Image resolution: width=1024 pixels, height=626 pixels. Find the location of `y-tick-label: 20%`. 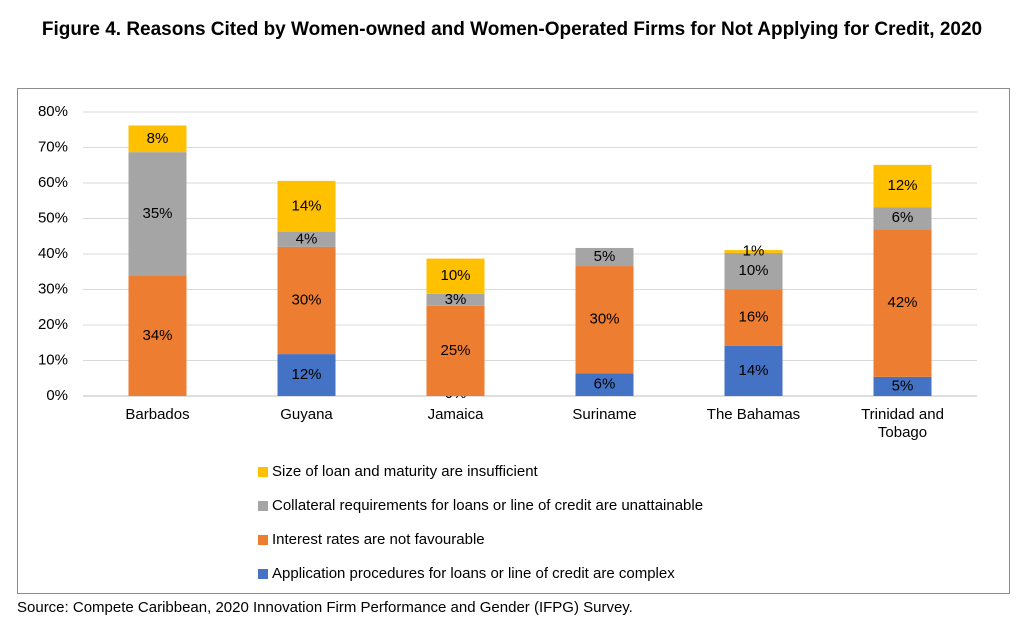

y-tick-label: 20% is located at coordinates (53, 324).